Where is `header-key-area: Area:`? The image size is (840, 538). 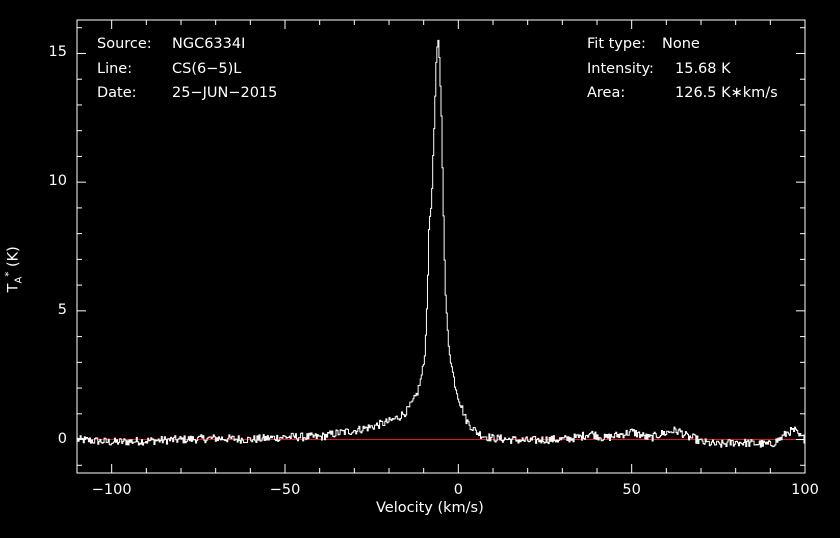 header-key-area: Area: is located at coordinates (606, 93).